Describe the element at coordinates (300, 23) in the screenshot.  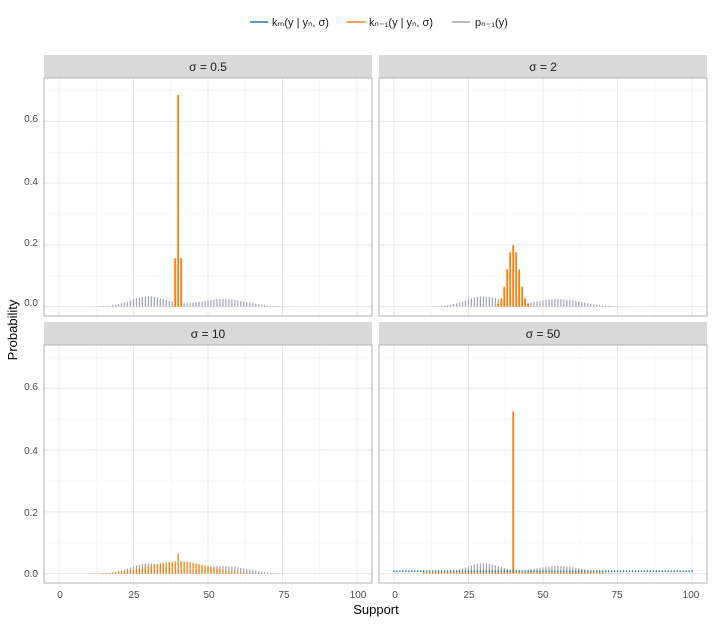
I see `legend-label-km: kₘ(y | yₙ, σ)` at that location.